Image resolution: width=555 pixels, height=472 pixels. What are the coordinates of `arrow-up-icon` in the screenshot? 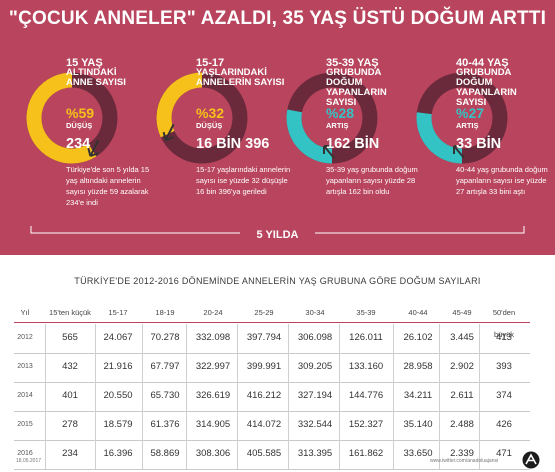 It's located at (459, 152).